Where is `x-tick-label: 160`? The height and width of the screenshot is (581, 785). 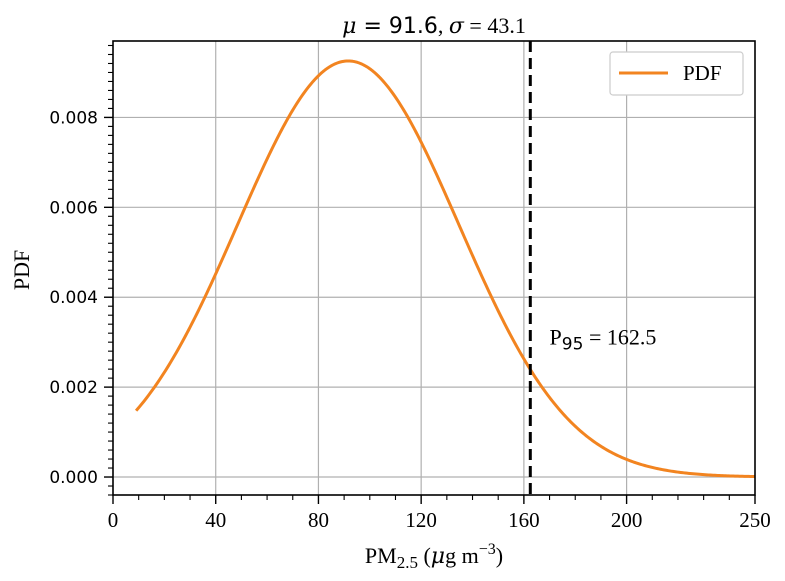 x-tick-label: 160 is located at coordinates (524, 520).